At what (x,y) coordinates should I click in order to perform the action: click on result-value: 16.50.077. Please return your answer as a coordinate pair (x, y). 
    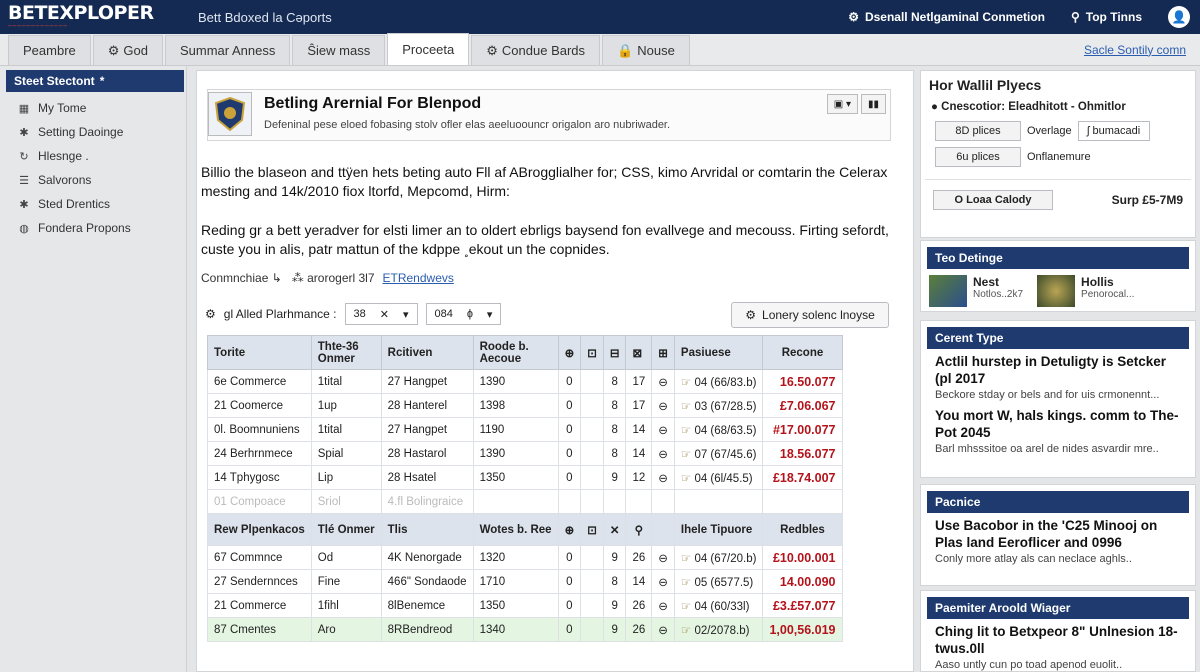
    Looking at the image, I should click on (802, 381).